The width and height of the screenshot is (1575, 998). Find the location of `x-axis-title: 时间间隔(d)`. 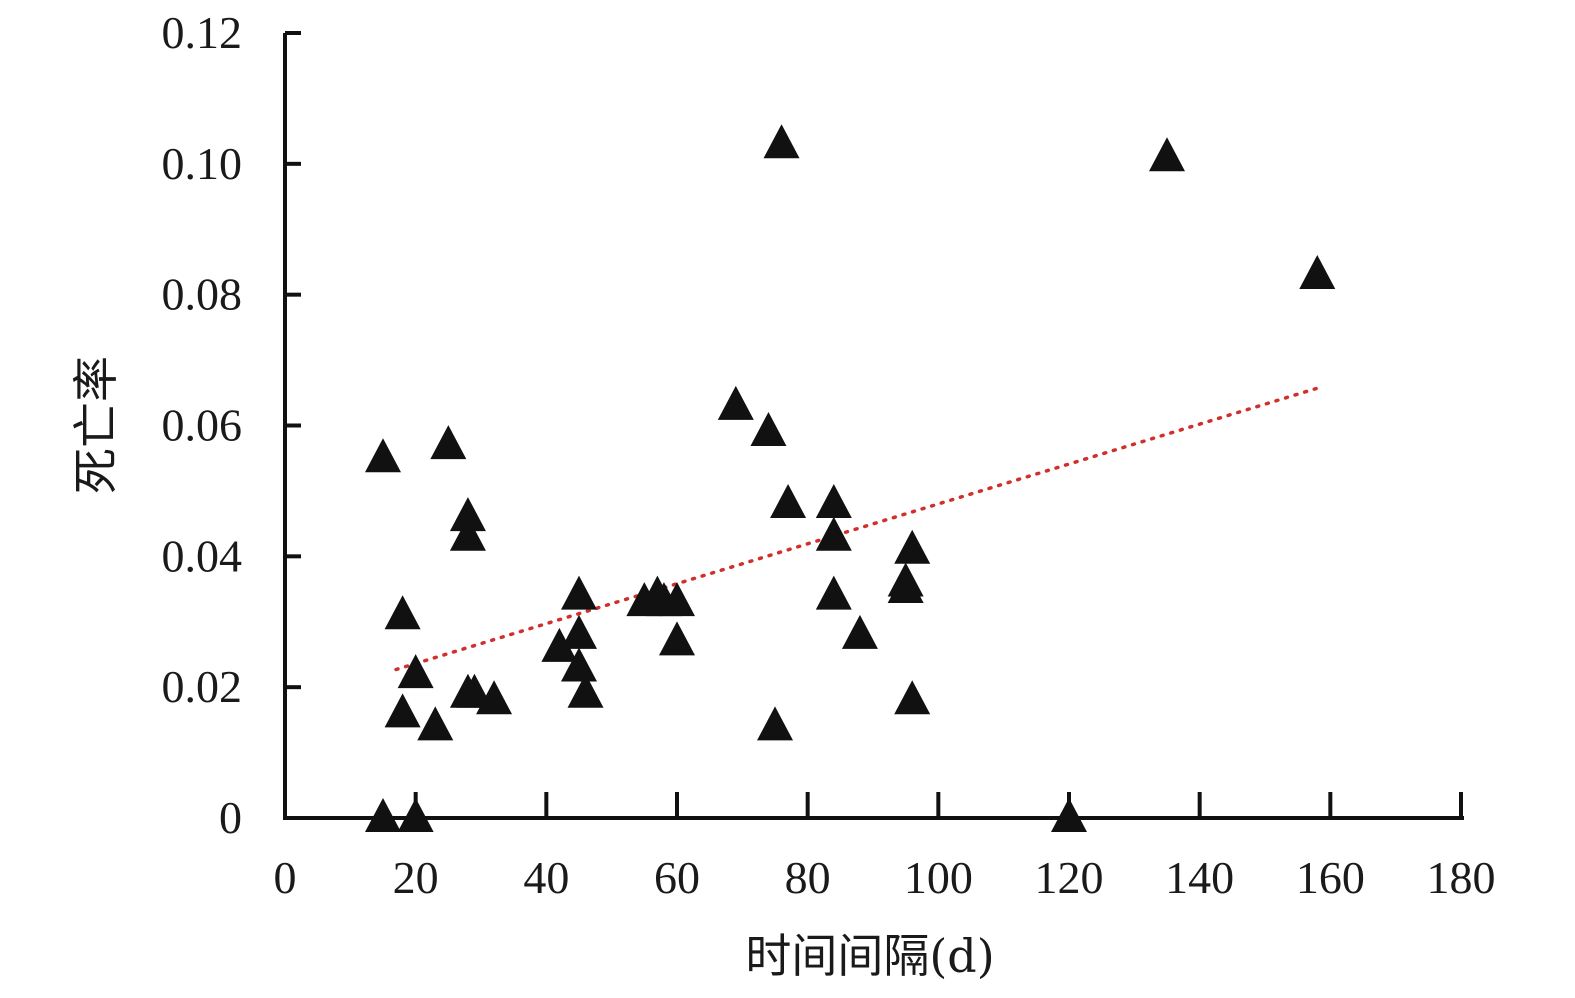

x-axis-title: 时间间隔(d) is located at coordinates (869, 956).